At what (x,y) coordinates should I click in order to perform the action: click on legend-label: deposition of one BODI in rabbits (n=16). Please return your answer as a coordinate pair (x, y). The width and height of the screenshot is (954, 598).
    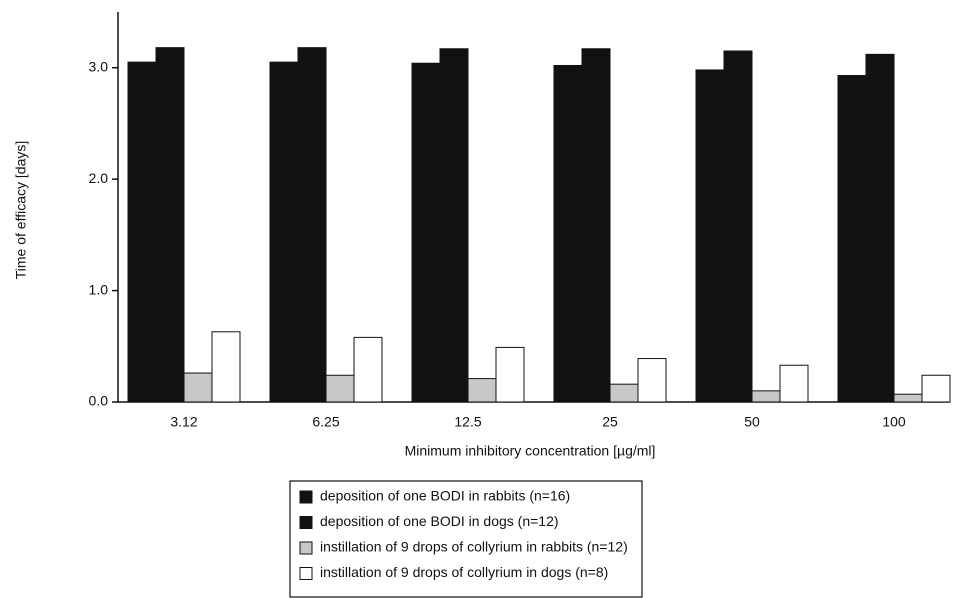
    Looking at the image, I should click on (445, 496).